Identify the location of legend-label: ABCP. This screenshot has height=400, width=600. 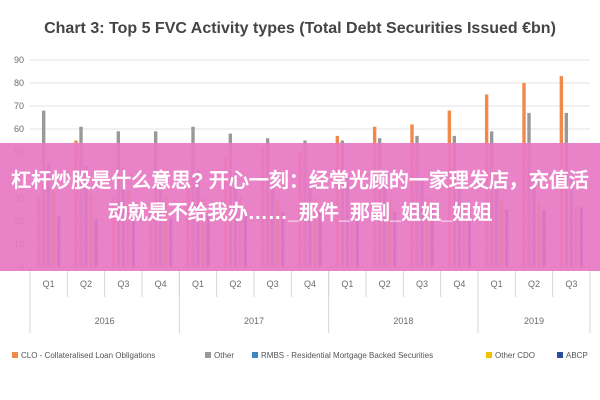
(577, 355).